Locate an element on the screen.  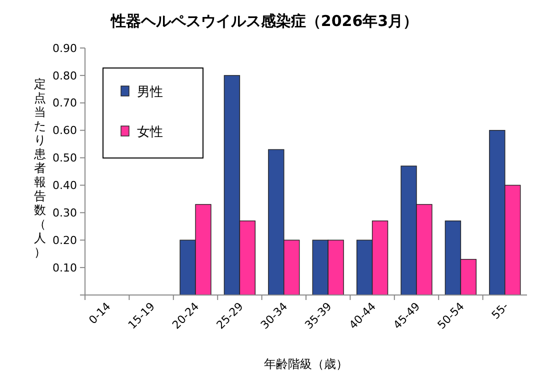
y-tick-label: 0.10 is located at coordinates (64, 267).